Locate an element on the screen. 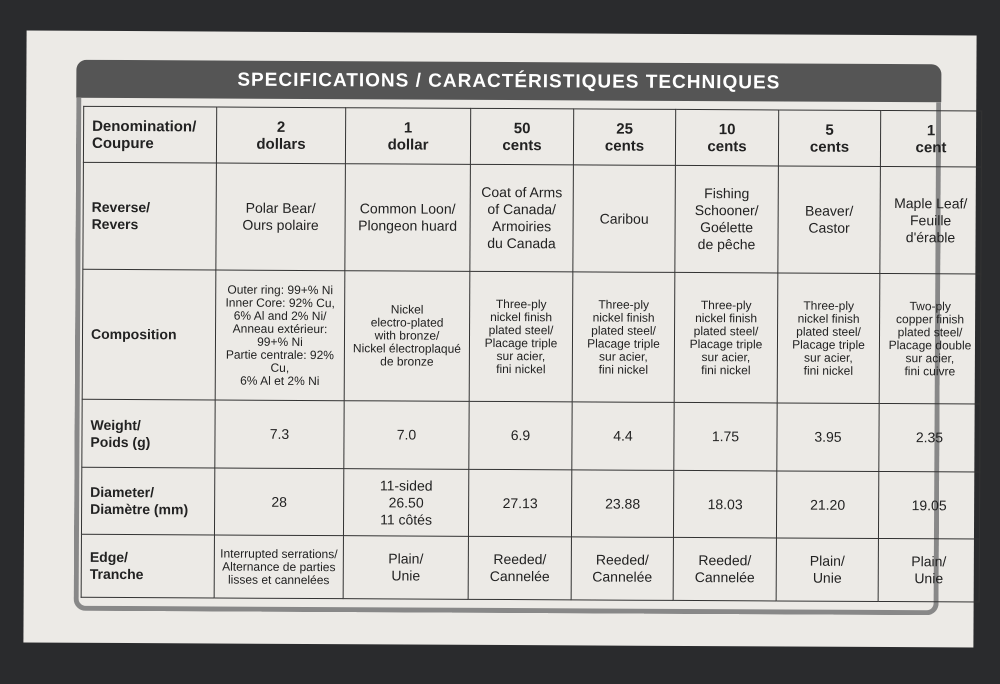 The image size is (1000, 684). cell: 2.35 is located at coordinates (929, 438).